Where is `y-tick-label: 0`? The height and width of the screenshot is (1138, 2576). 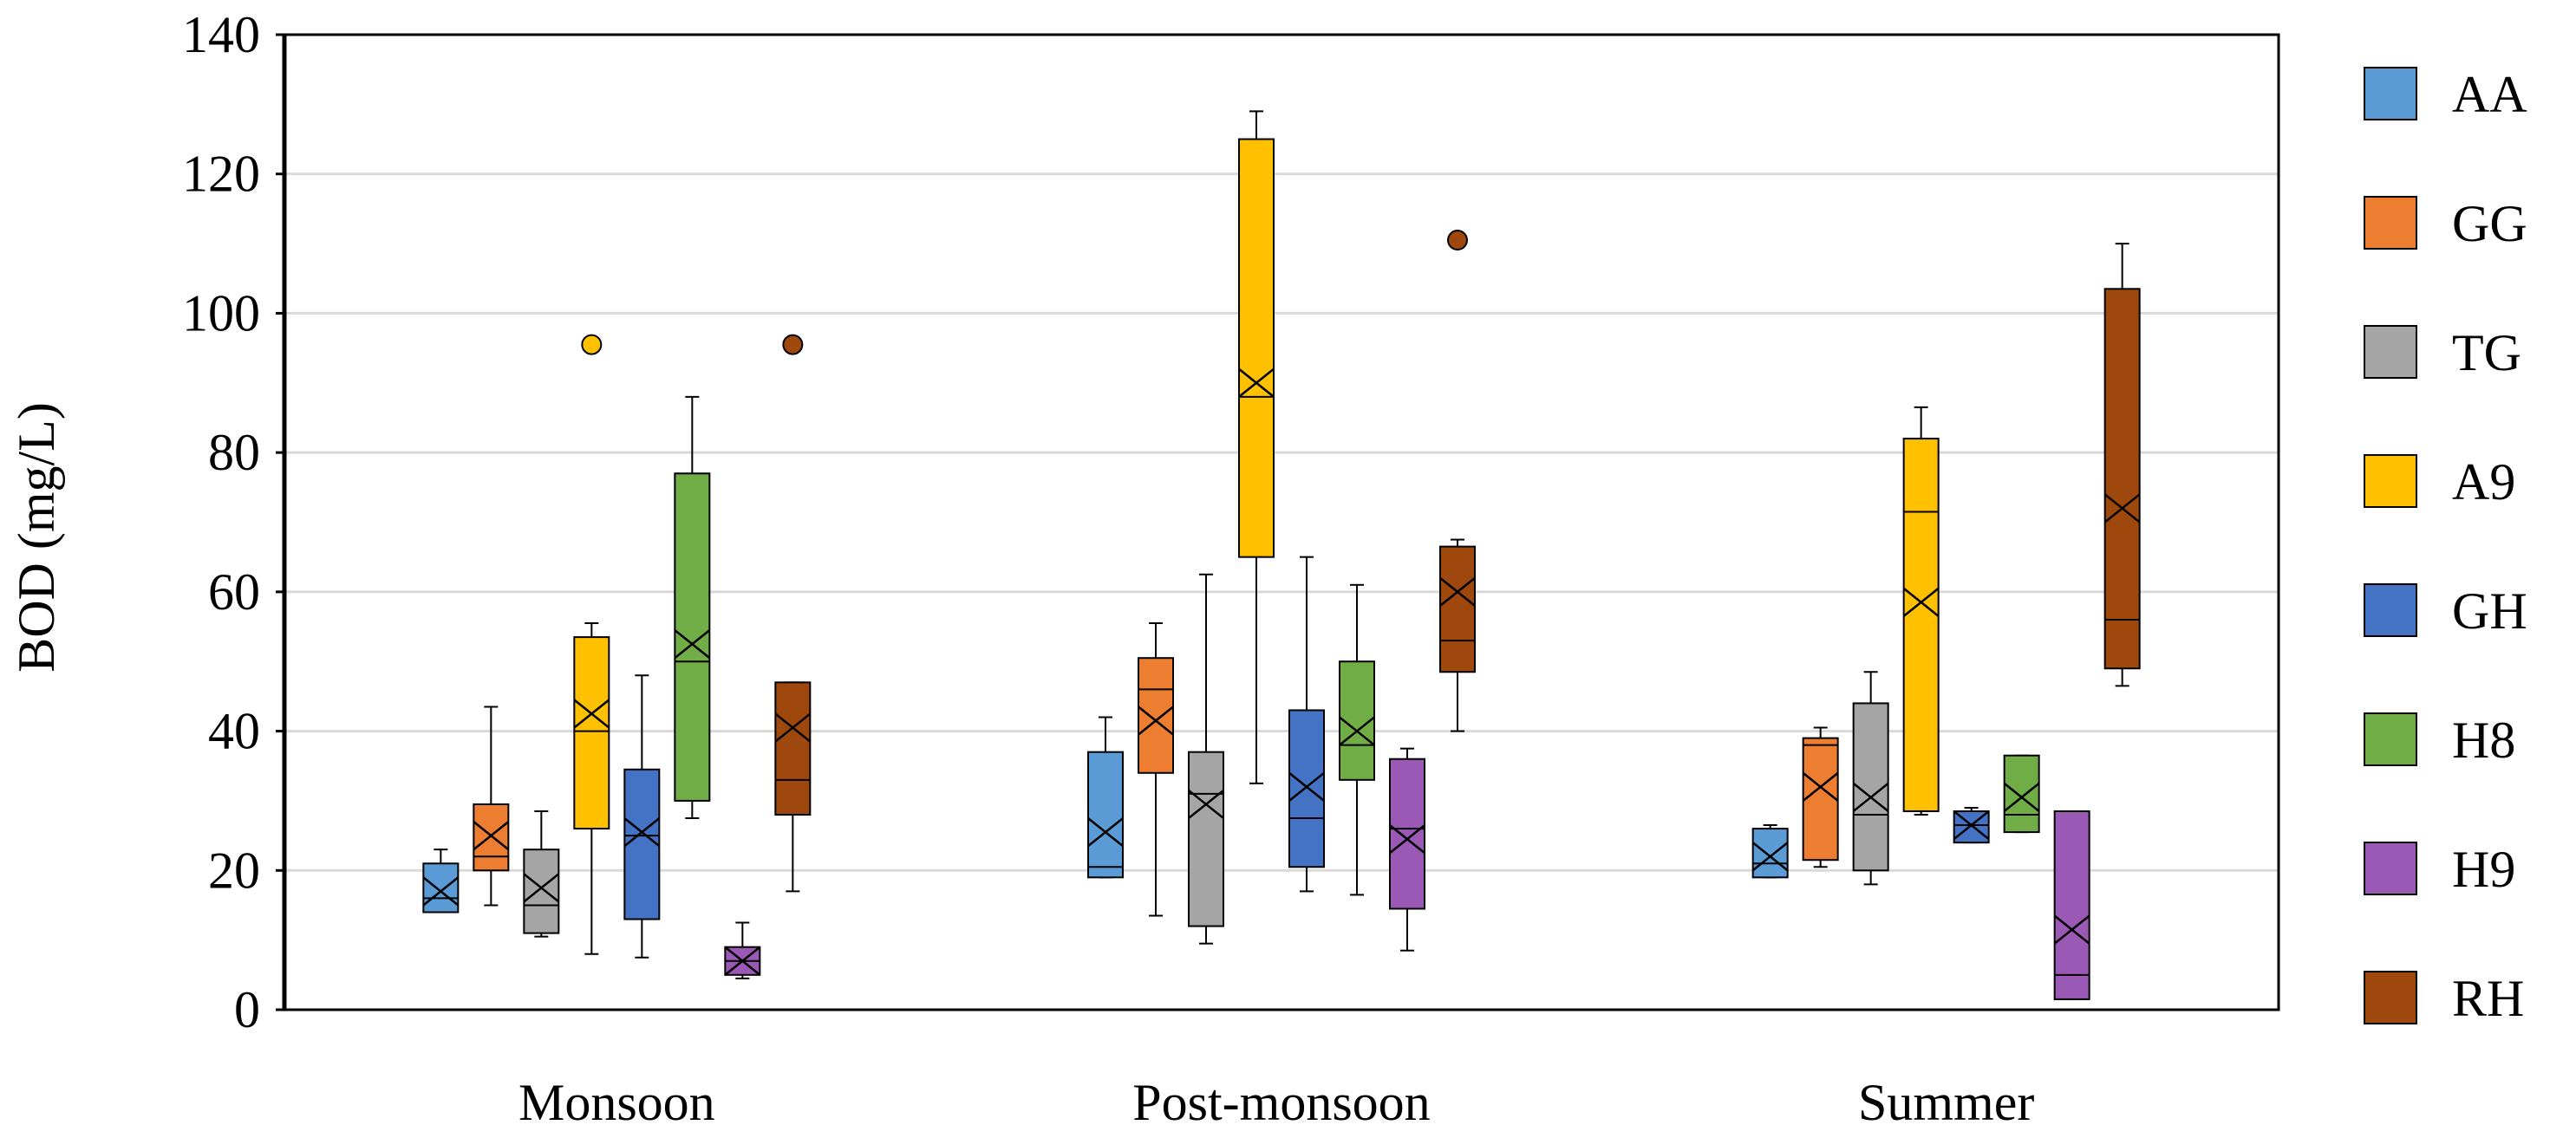
y-tick-label: 0 is located at coordinates (247, 1009).